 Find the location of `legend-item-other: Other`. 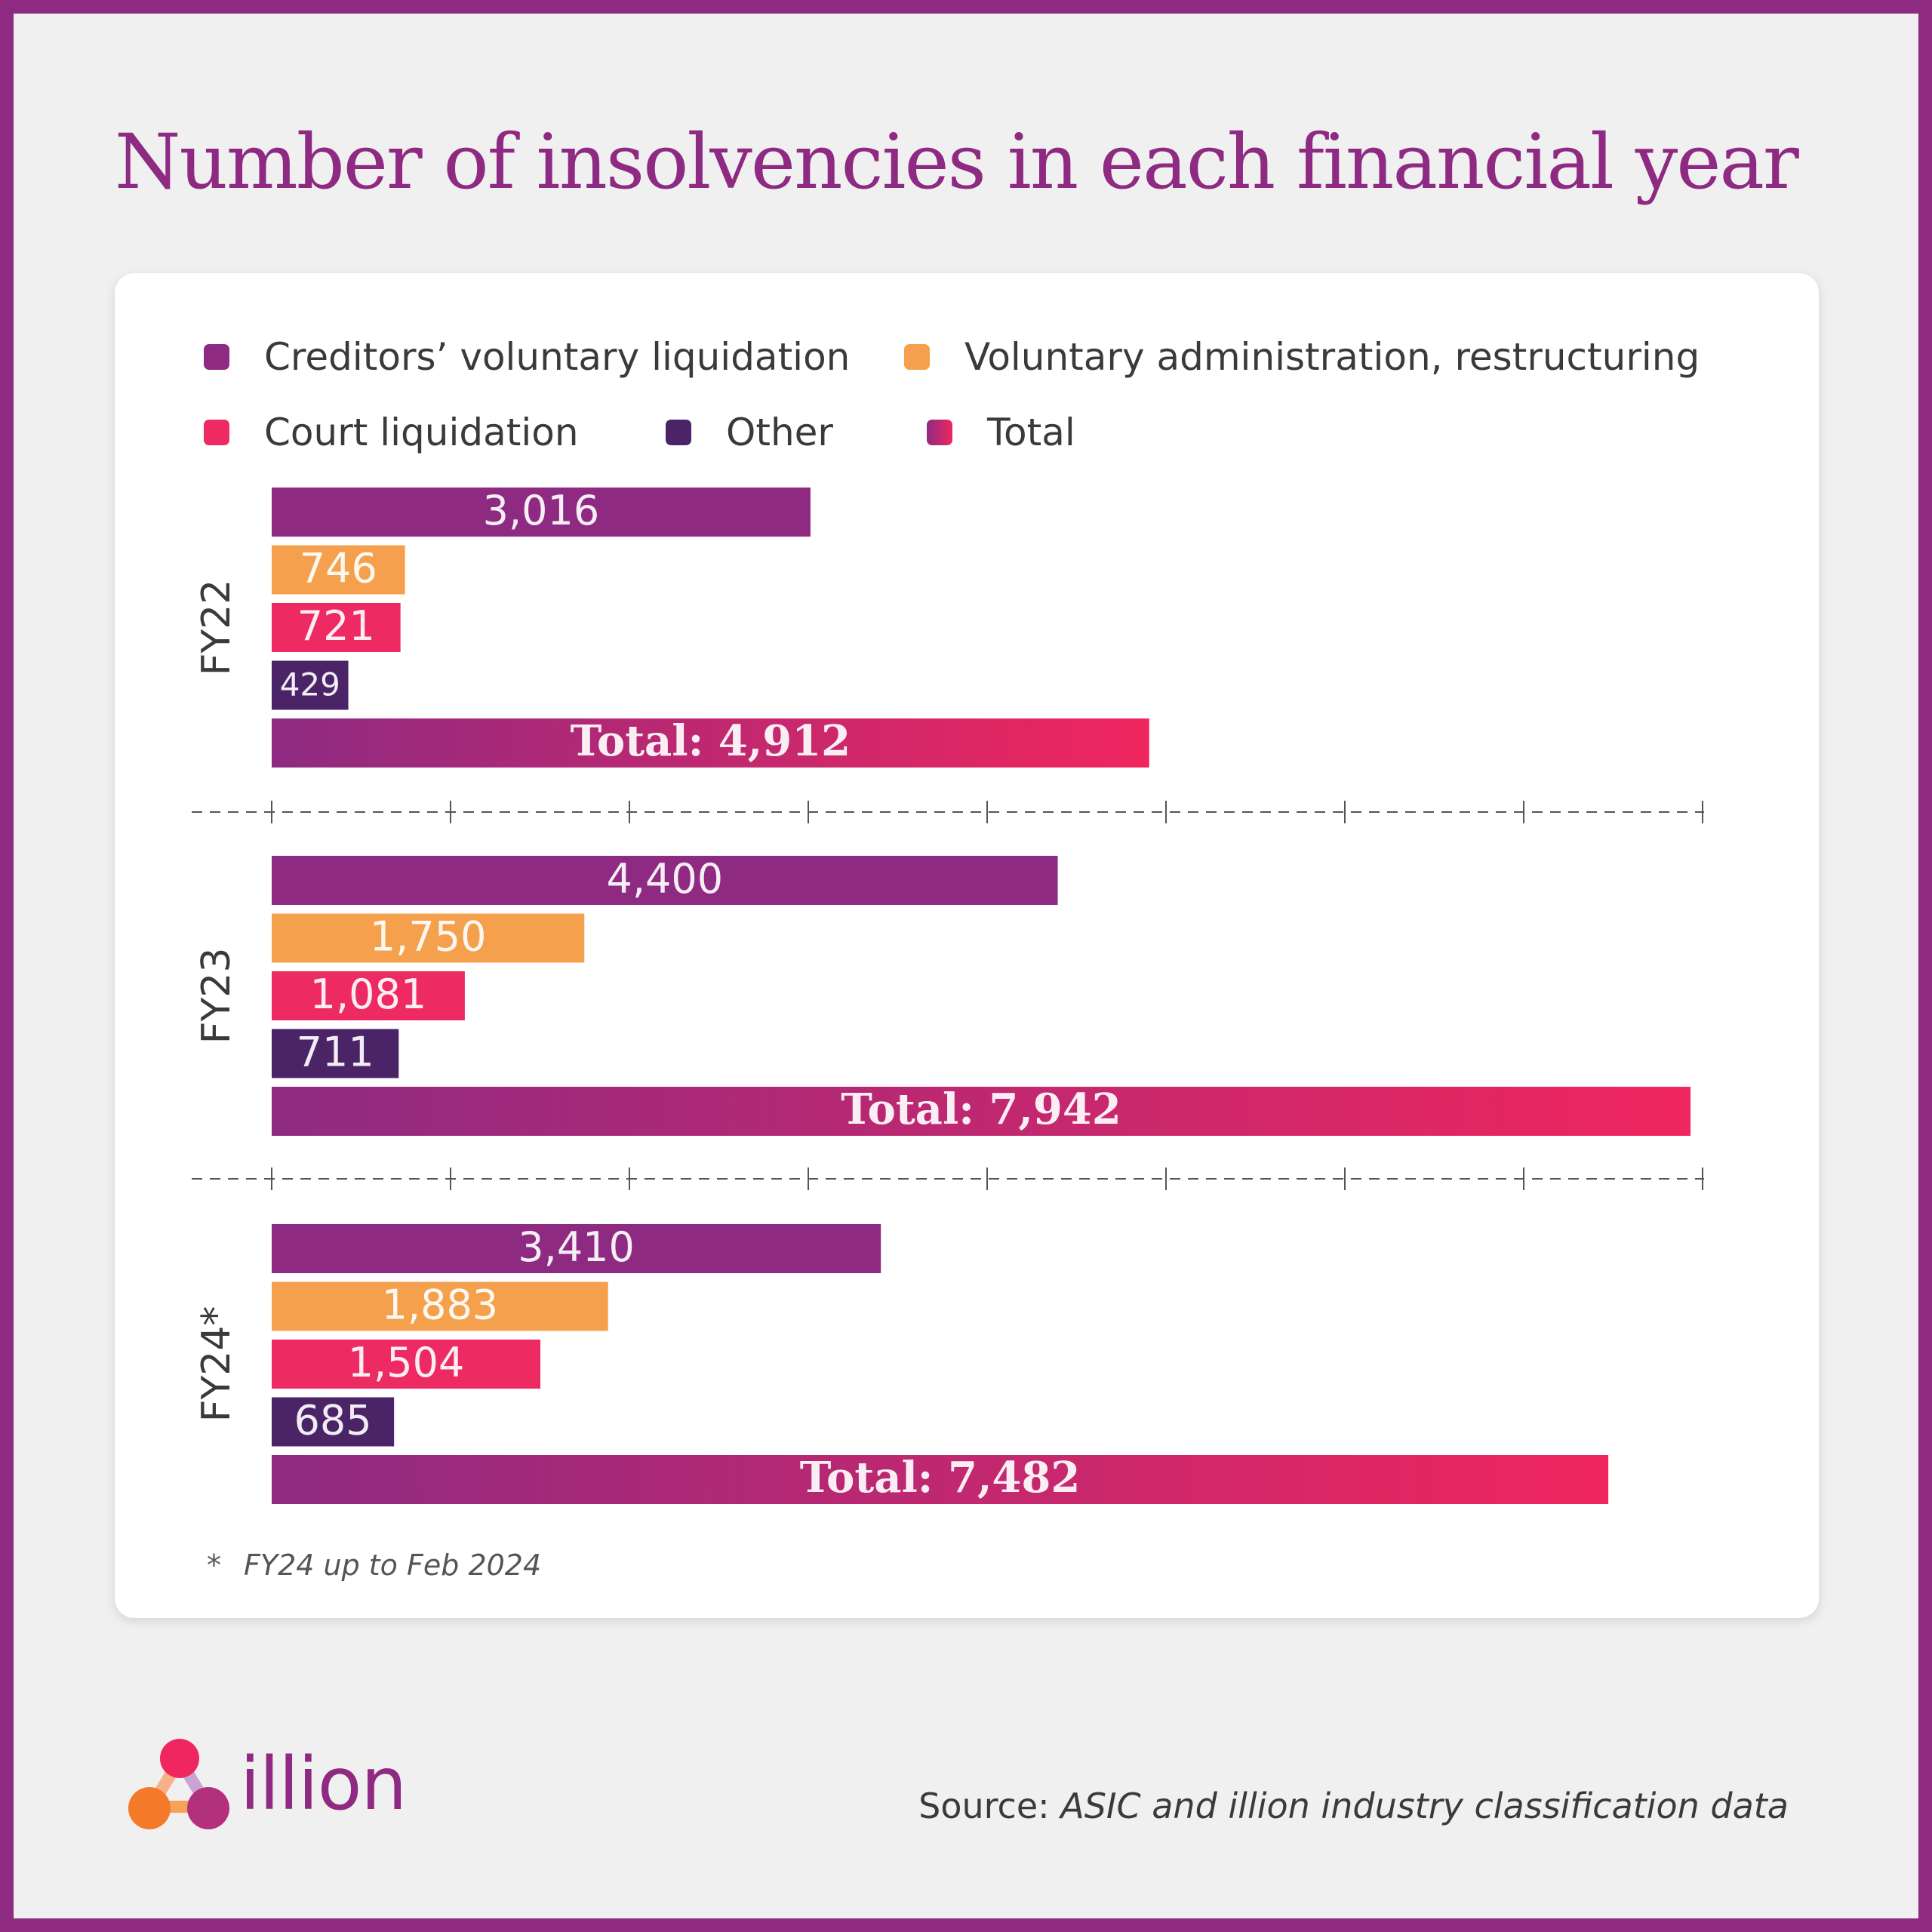

legend-item-other: Other is located at coordinates (749, 432).